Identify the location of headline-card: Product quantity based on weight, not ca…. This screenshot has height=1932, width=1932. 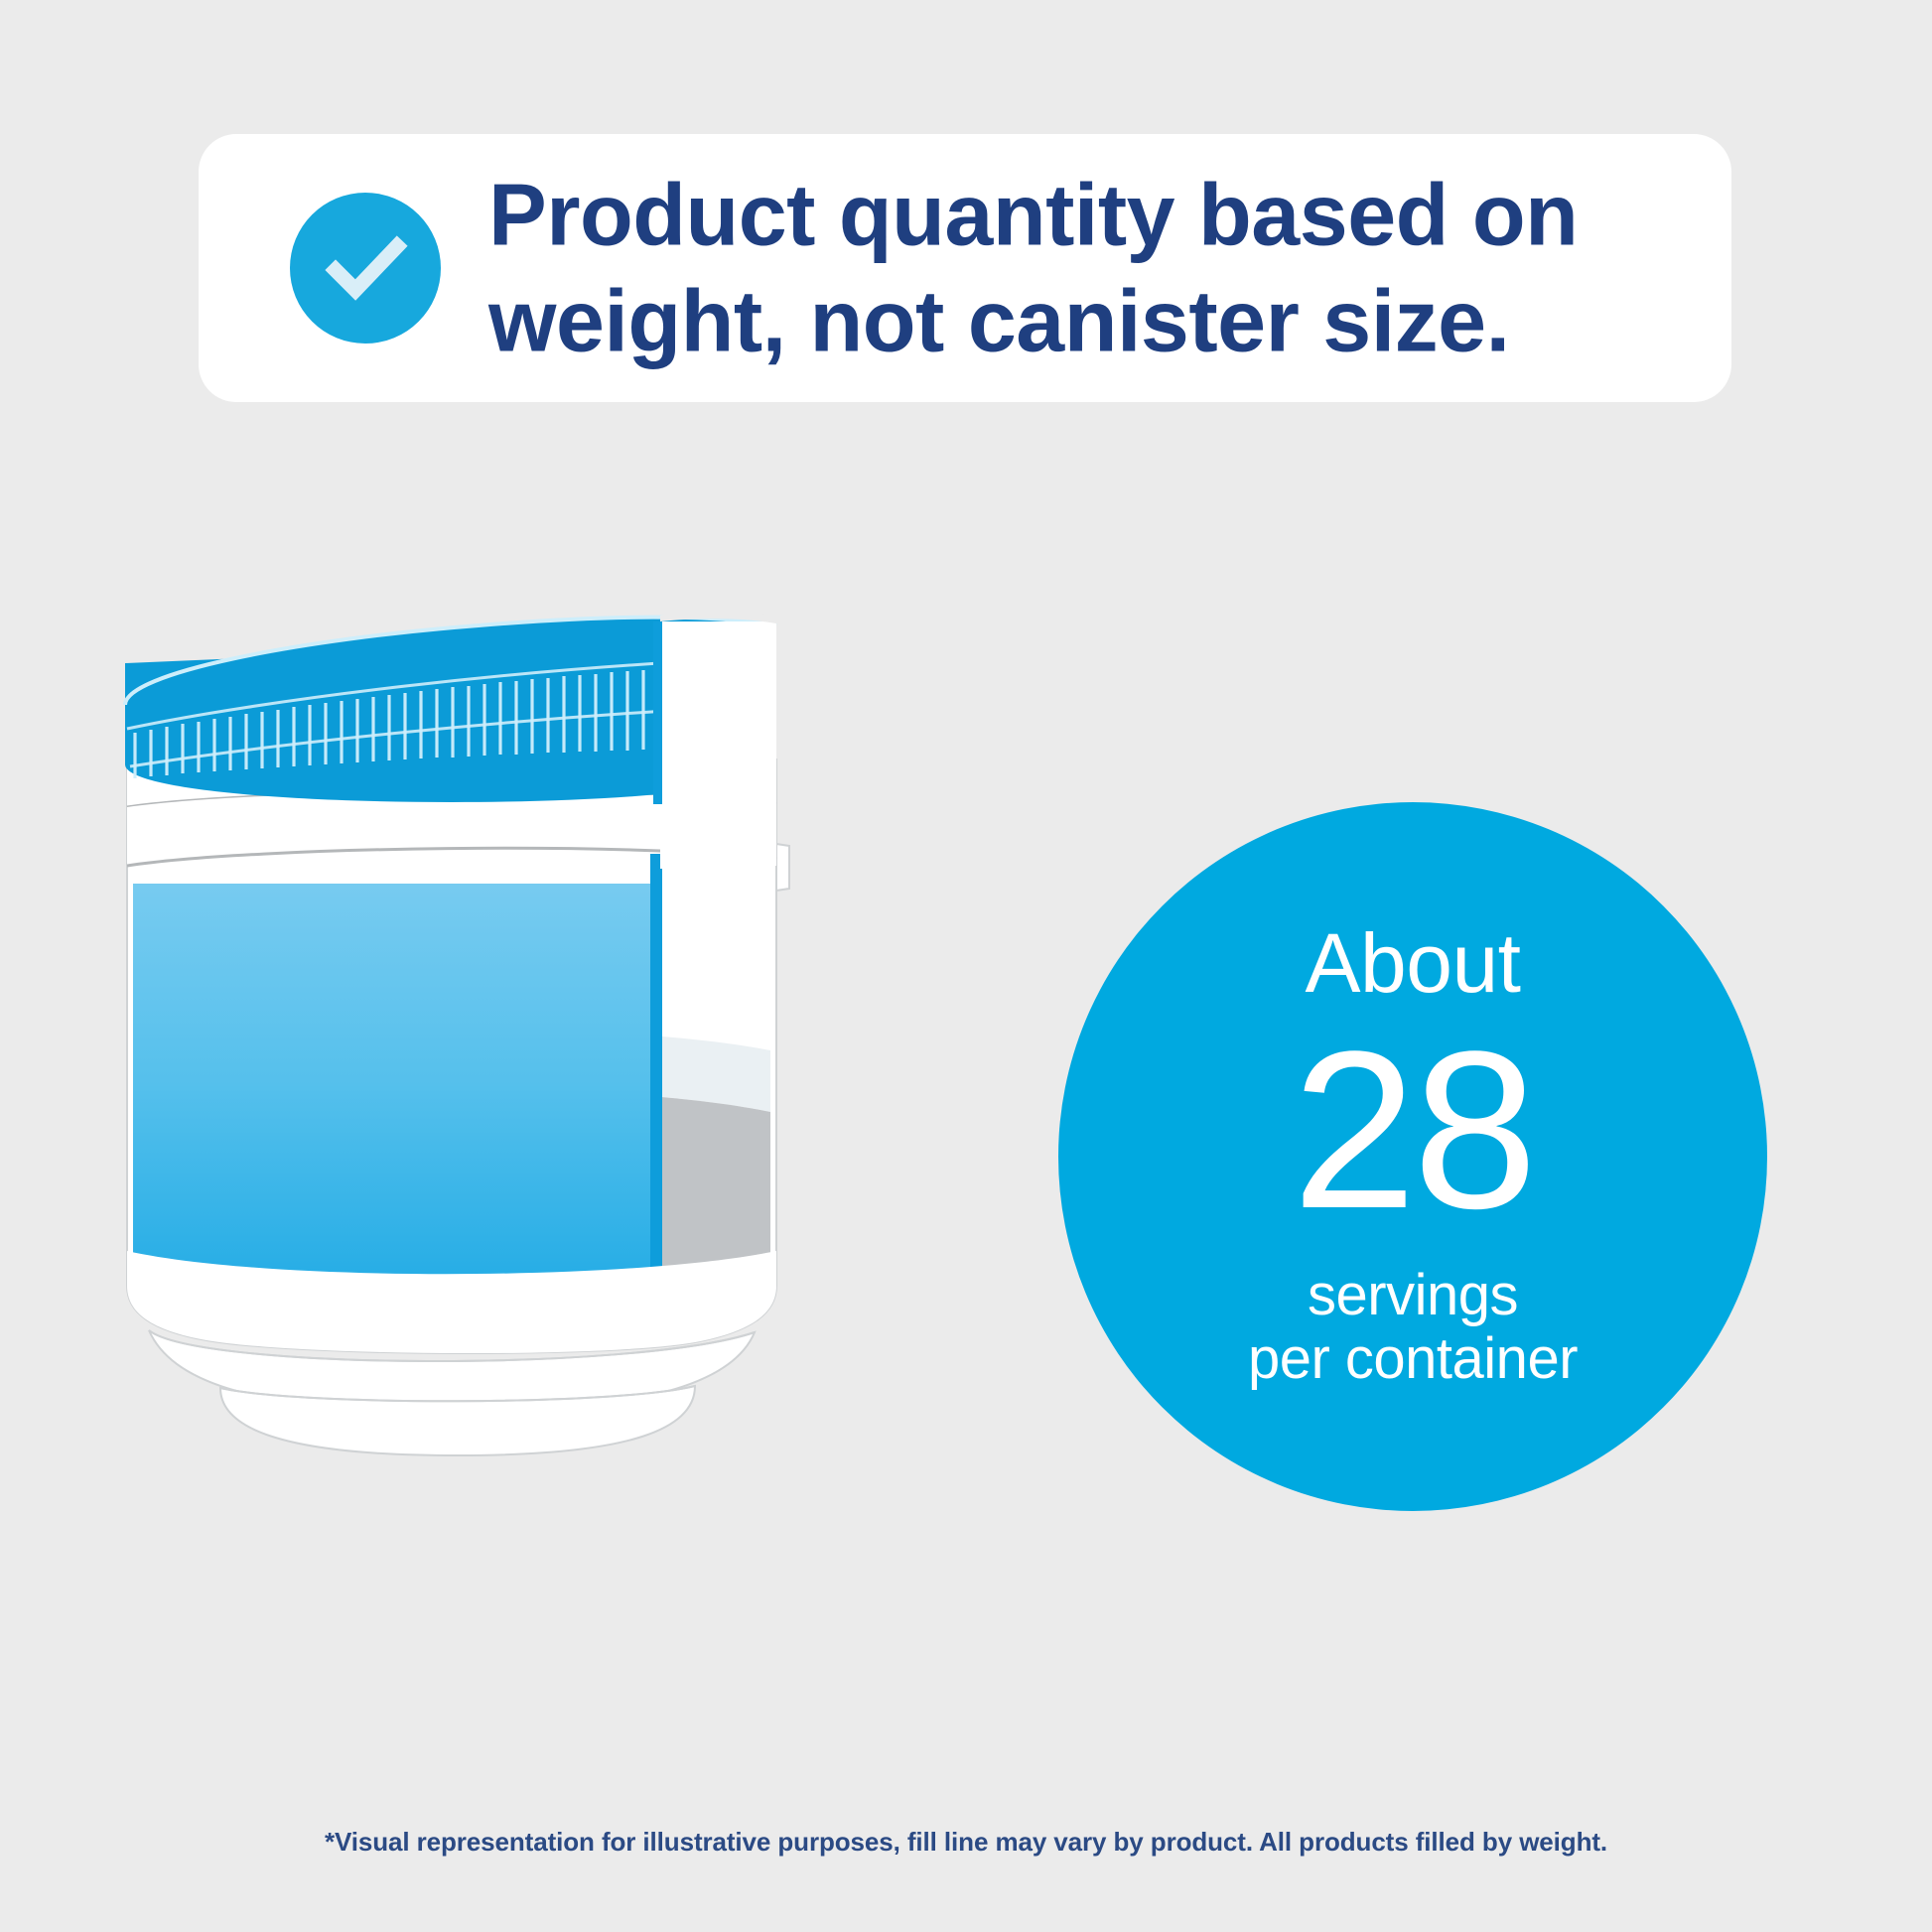
(965, 268).